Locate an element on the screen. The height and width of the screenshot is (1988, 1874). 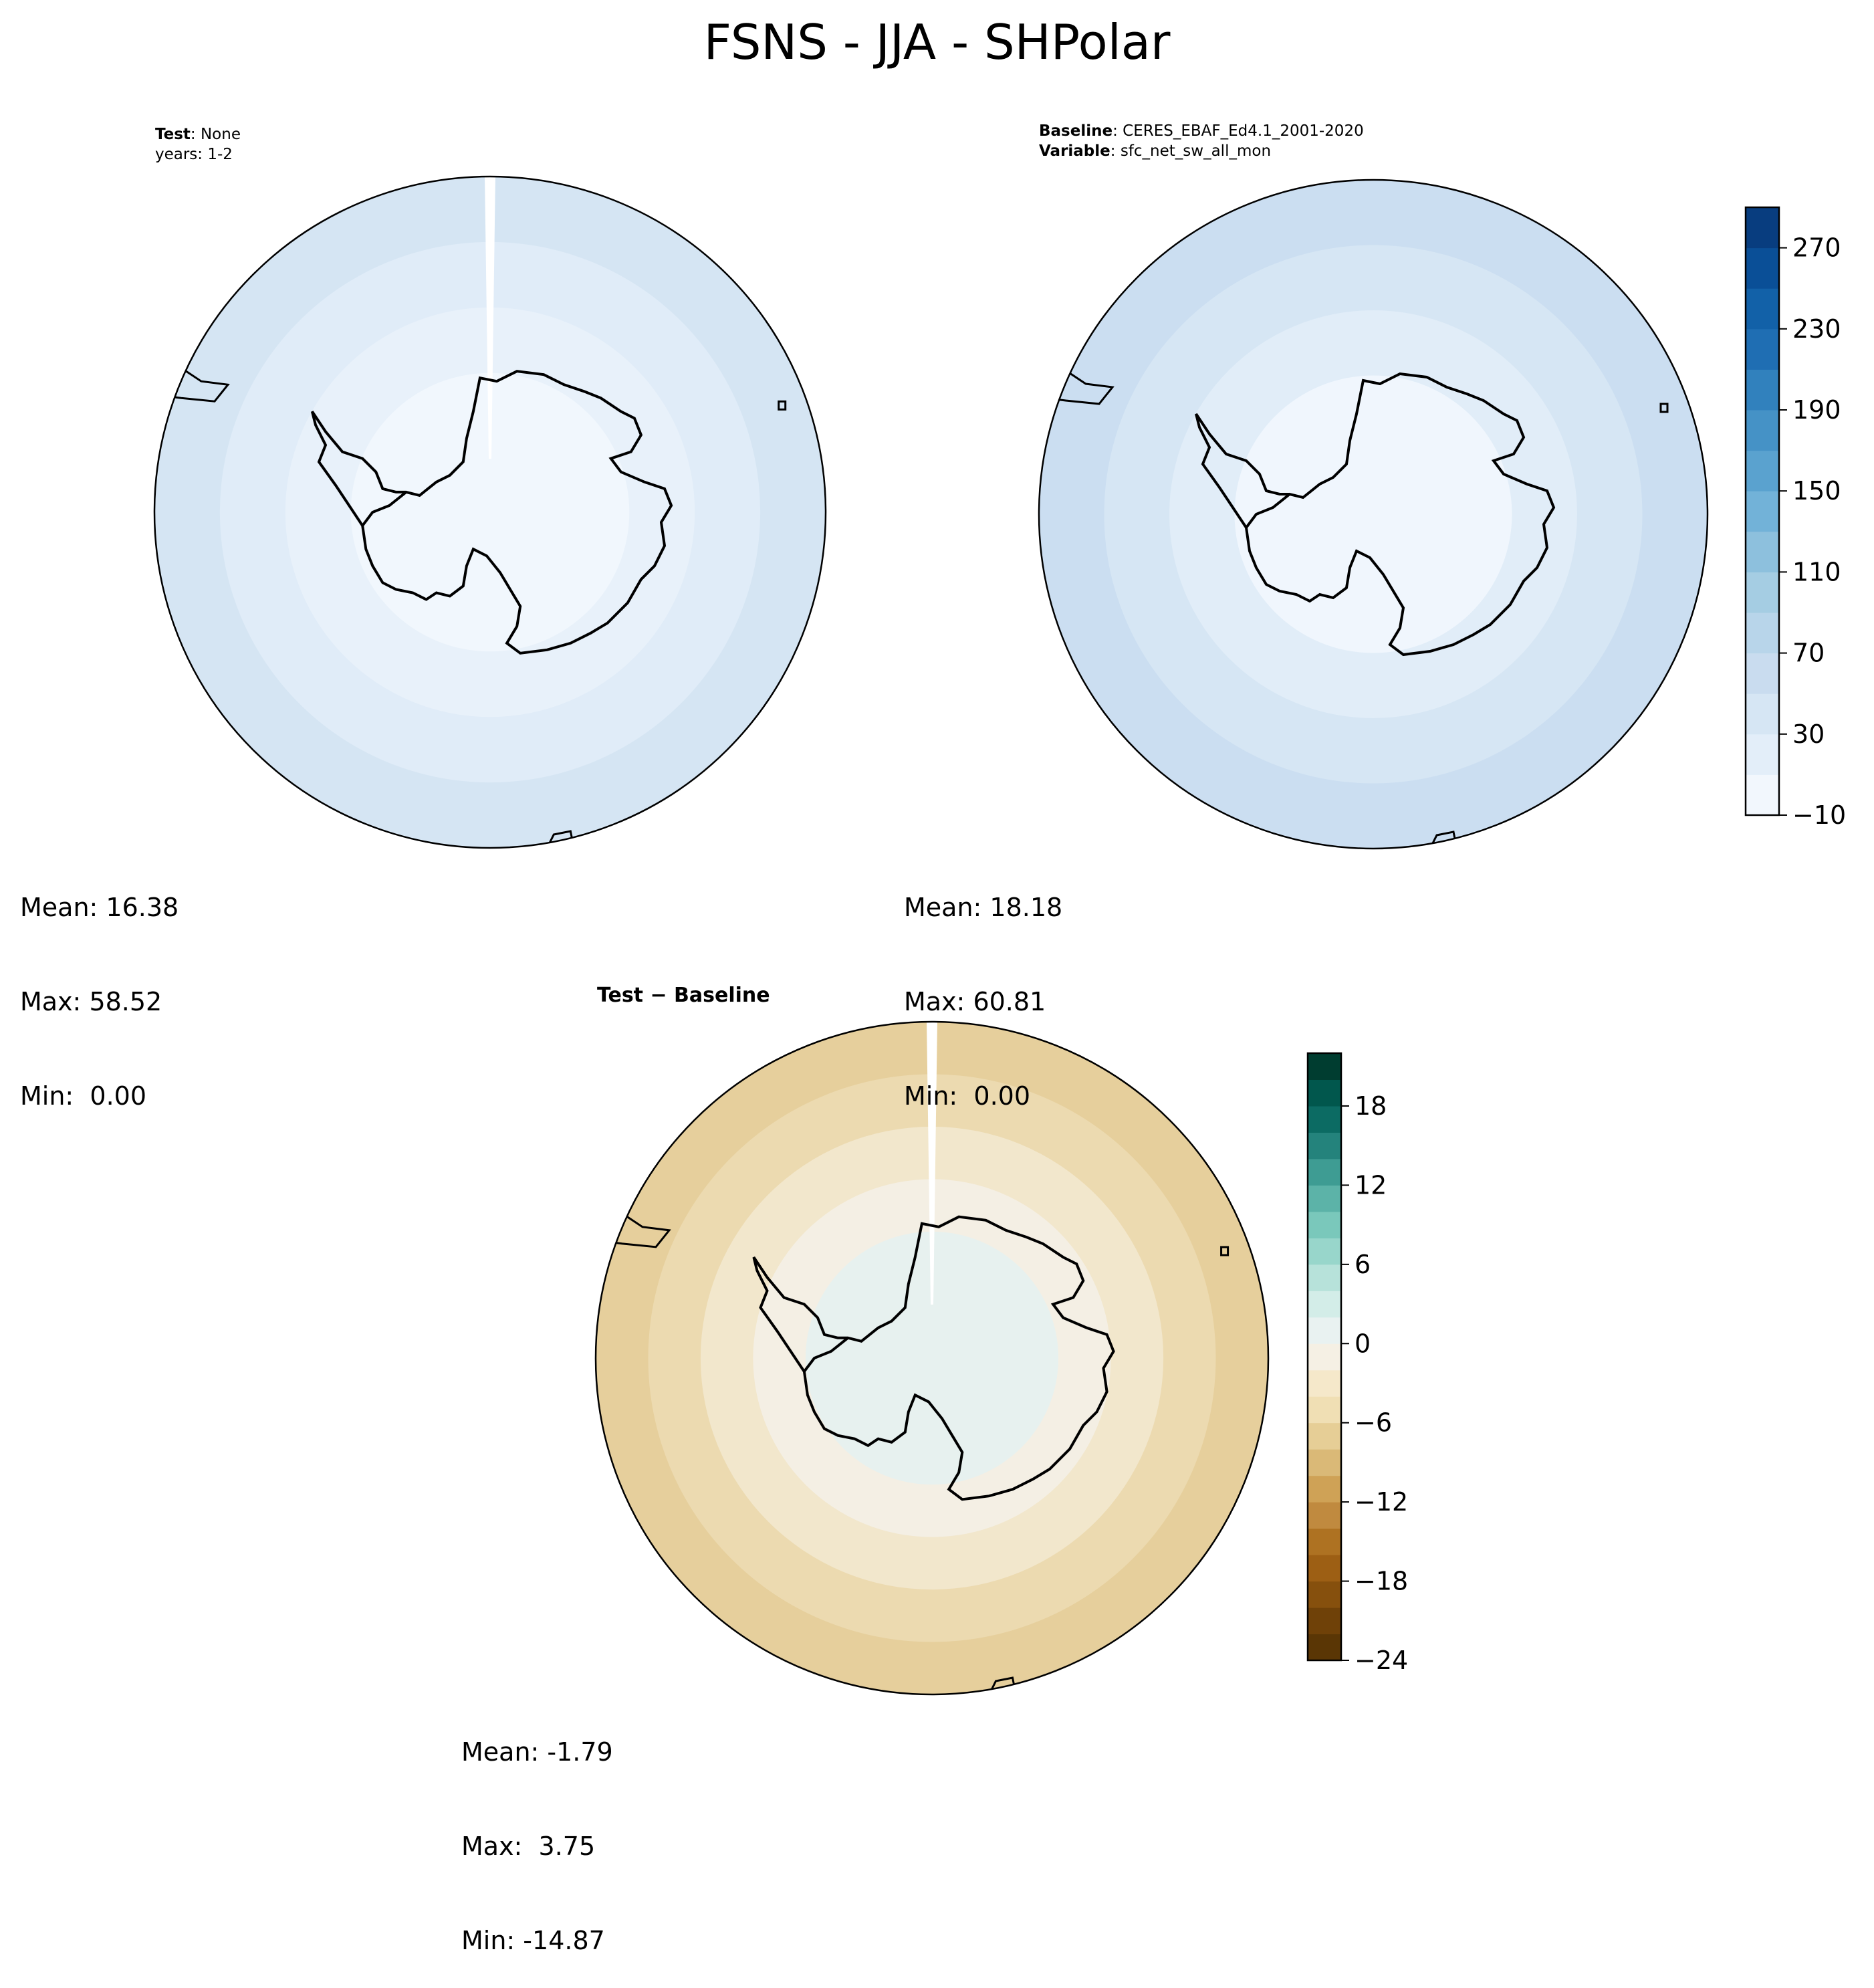
test-map-boundary is located at coordinates (490, 512).